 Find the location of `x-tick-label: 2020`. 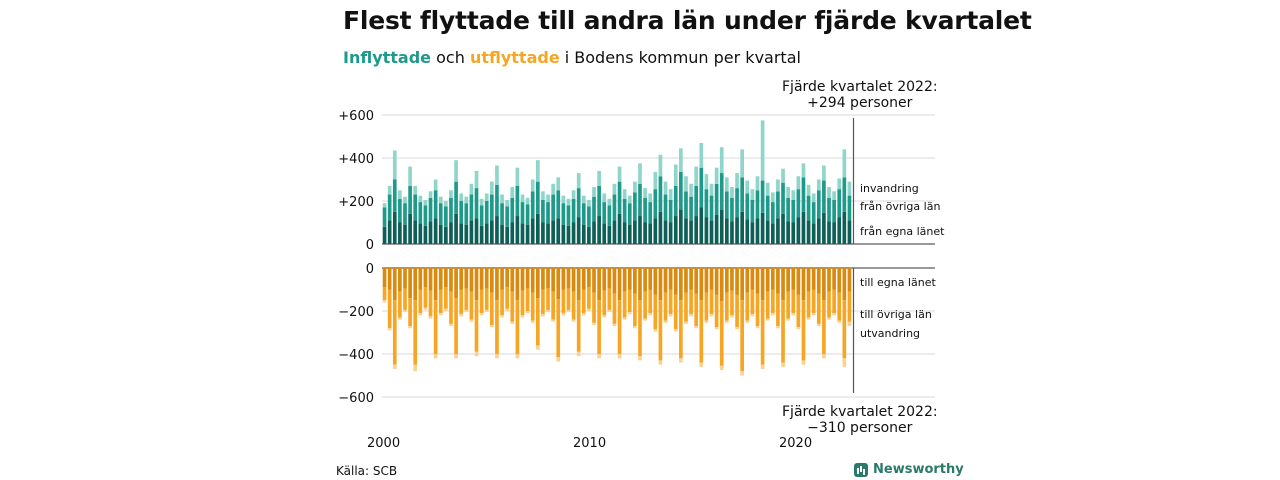

x-tick-label: 2020 is located at coordinates (795, 443).